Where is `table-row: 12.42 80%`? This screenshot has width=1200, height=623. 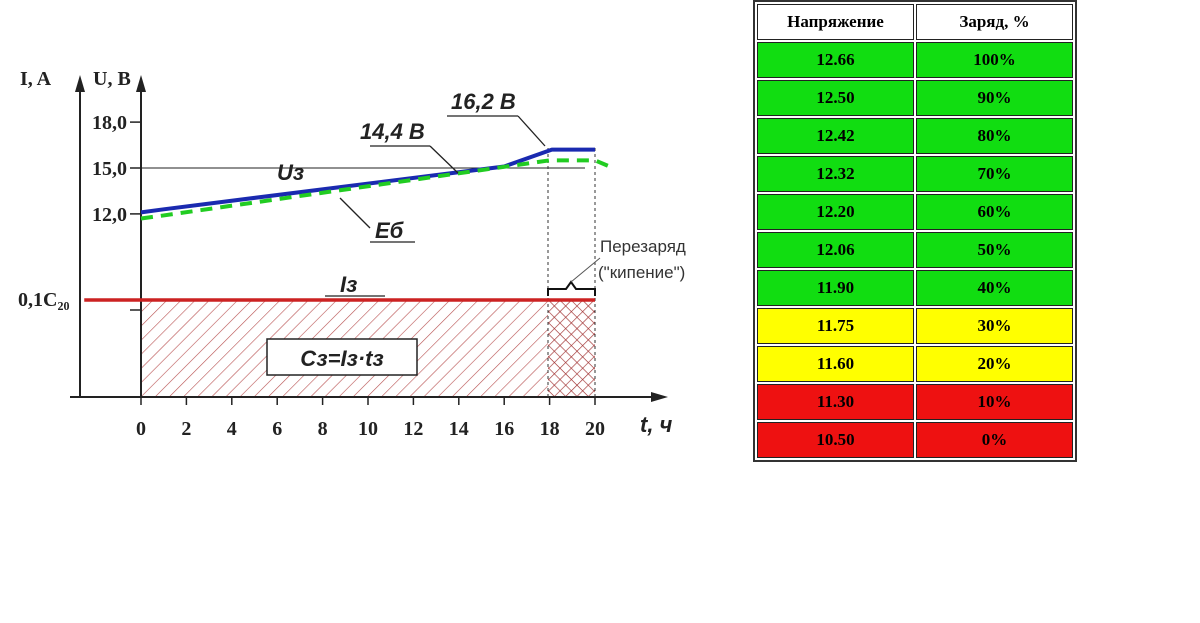
table-row: 12.42 80% is located at coordinates (915, 136).